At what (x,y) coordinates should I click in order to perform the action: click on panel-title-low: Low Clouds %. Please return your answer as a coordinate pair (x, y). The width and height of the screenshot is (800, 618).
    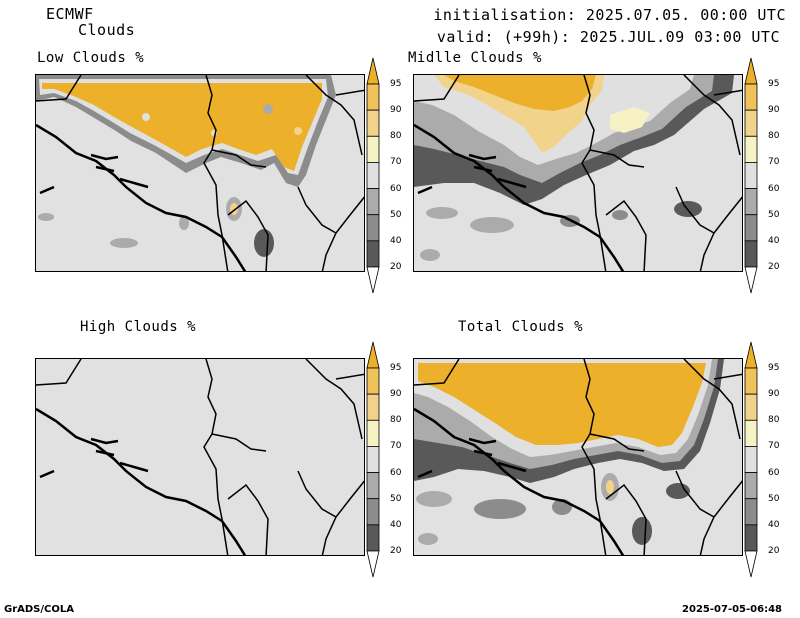
    Looking at the image, I should click on (91, 58).